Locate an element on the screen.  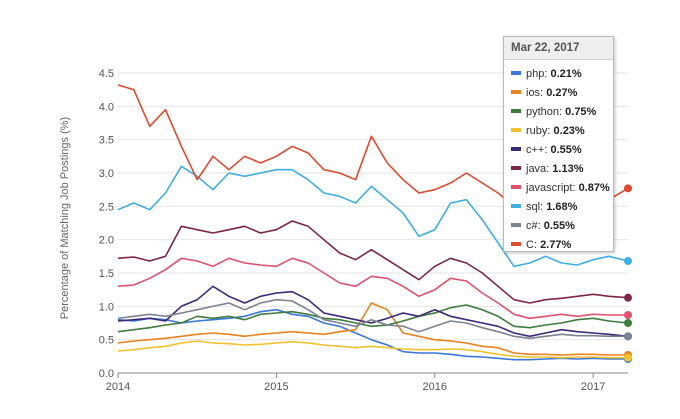
tooltip-row-c#: c#: 0.55% is located at coordinates (558, 226).